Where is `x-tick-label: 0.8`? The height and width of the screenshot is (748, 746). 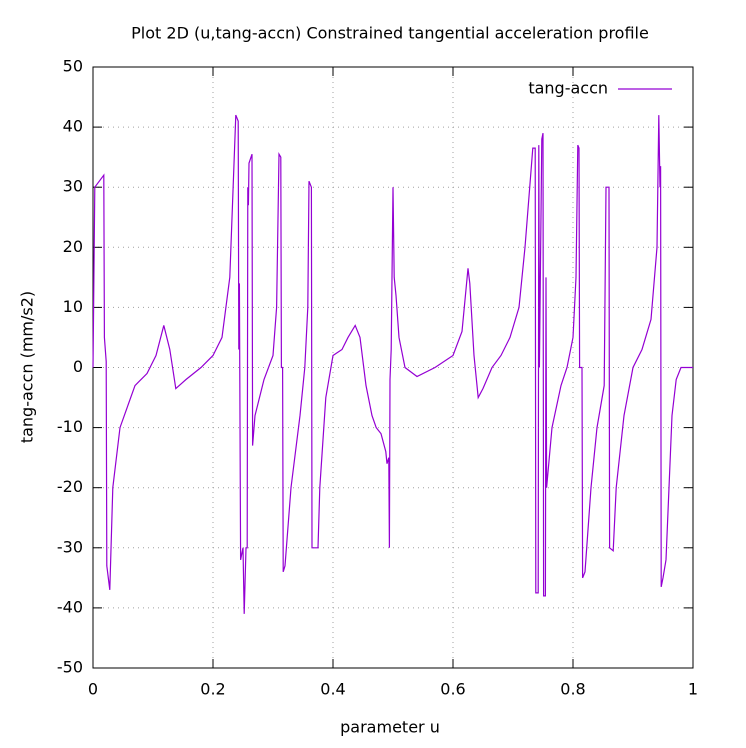 x-tick-label: 0.8 is located at coordinates (572, 689).